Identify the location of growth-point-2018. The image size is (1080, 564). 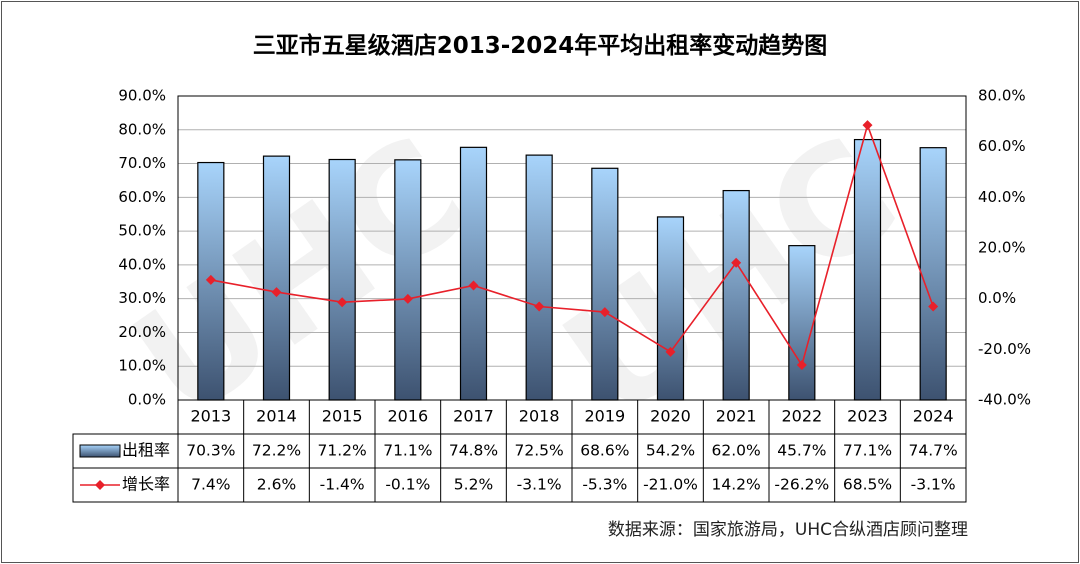
(539, 306).